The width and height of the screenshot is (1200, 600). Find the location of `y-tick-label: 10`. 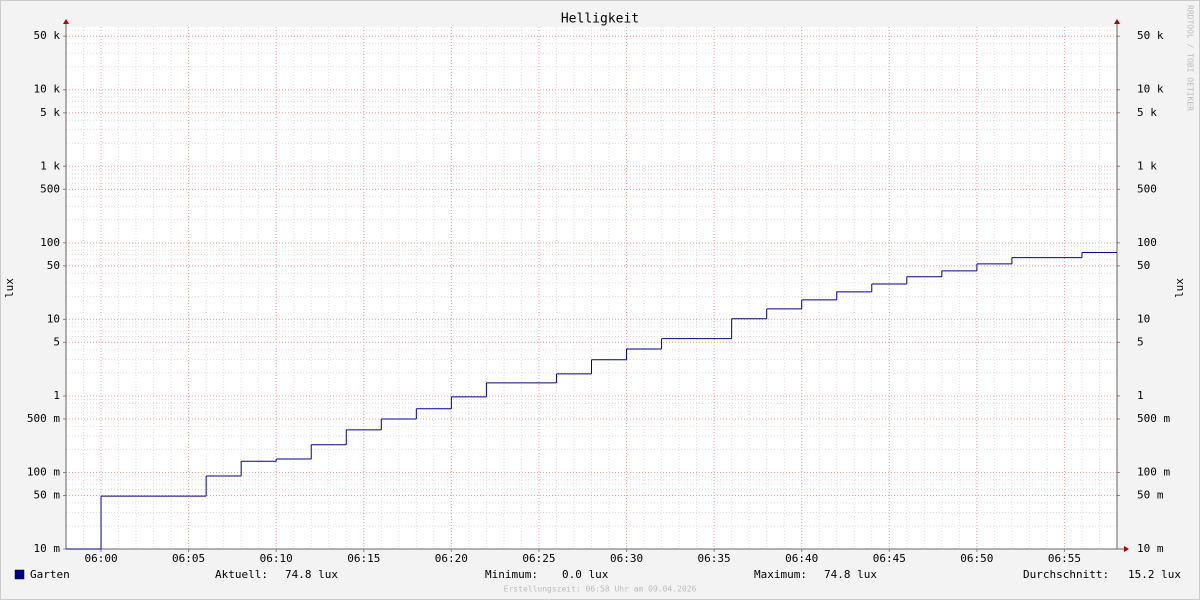

y-tick-label: 10 is located at coordinates (53, 318).